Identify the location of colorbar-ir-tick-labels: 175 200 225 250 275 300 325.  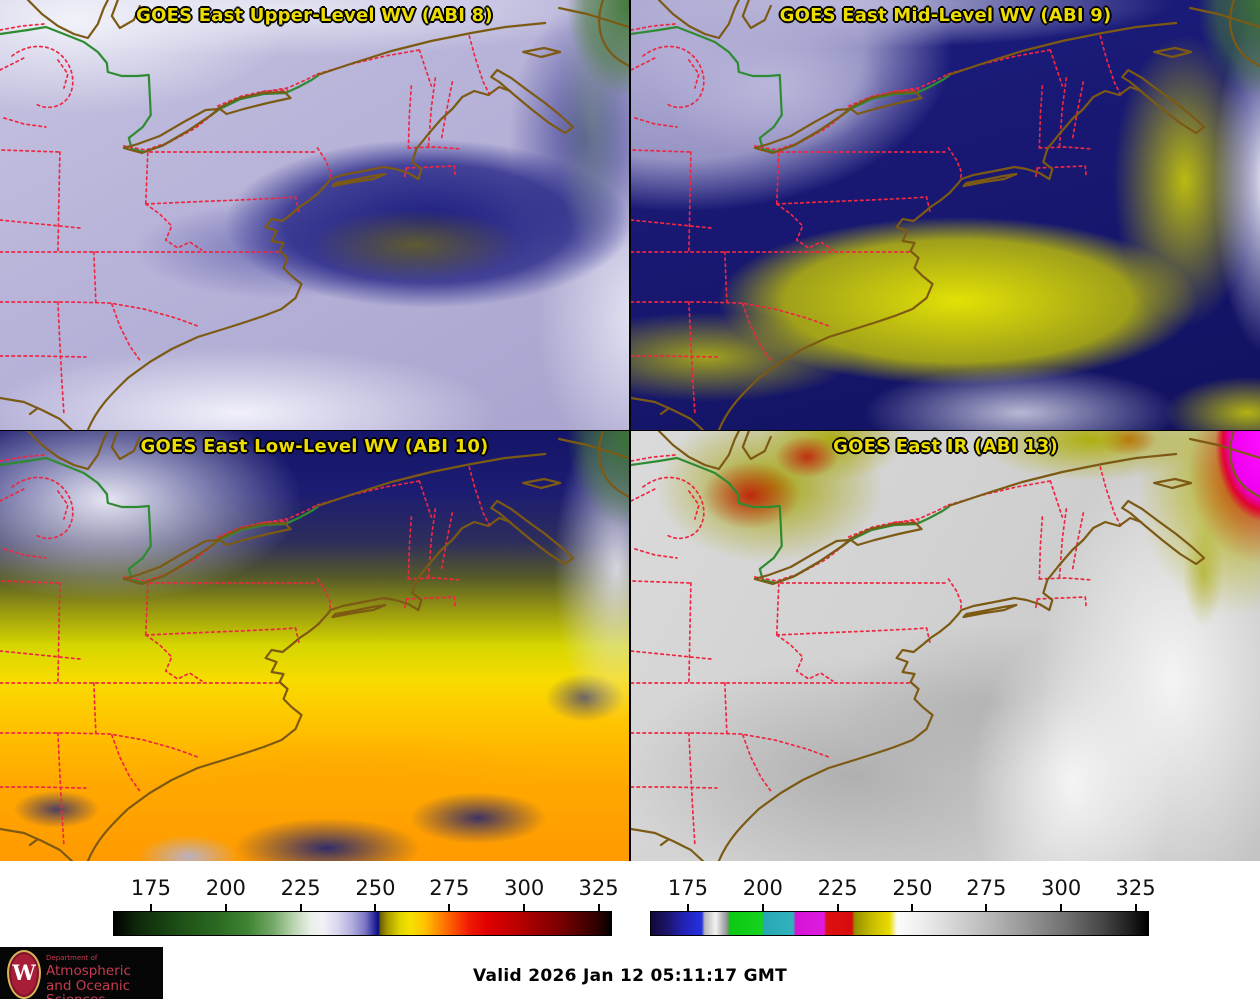
(903, 889).